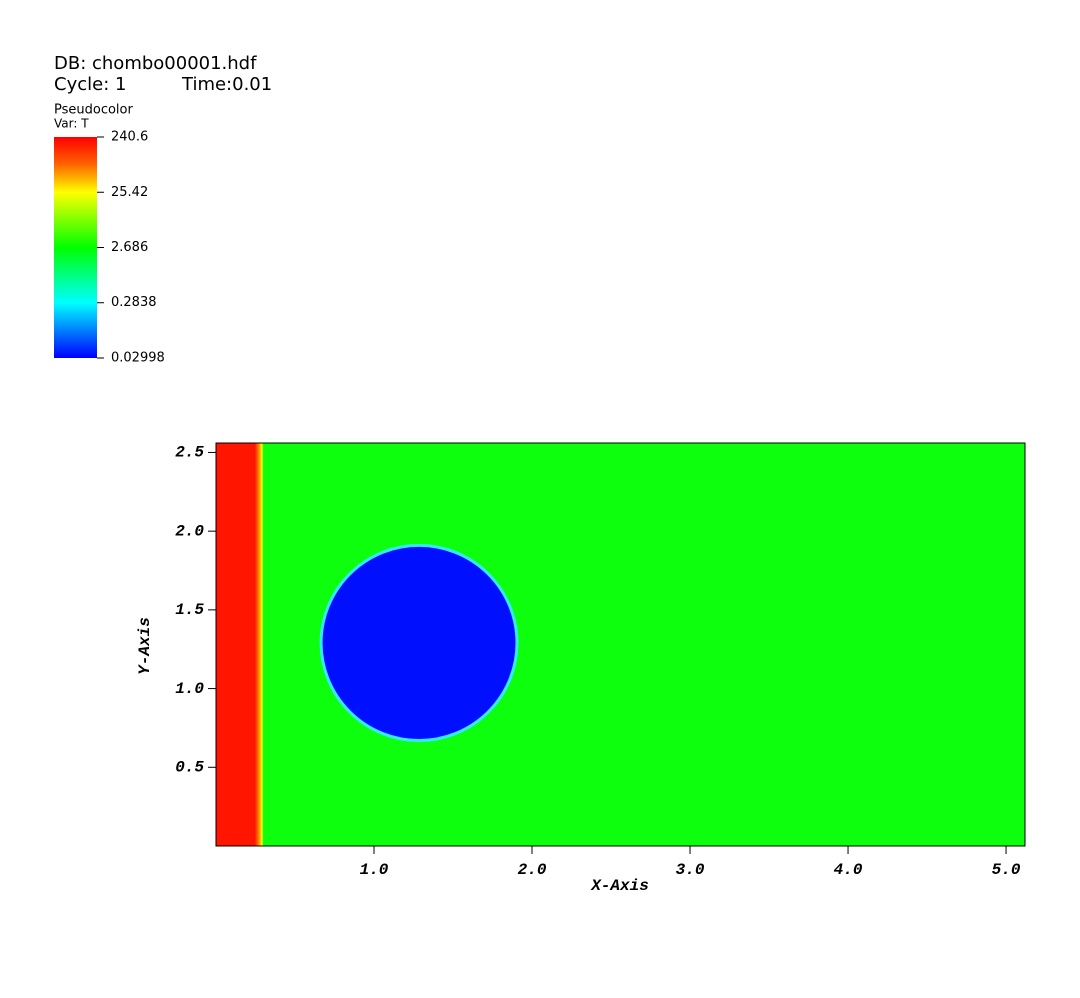 This screenshot has width=1080, height=998. I want to click on x-tick-label: 5.0, so click(1006, 870).